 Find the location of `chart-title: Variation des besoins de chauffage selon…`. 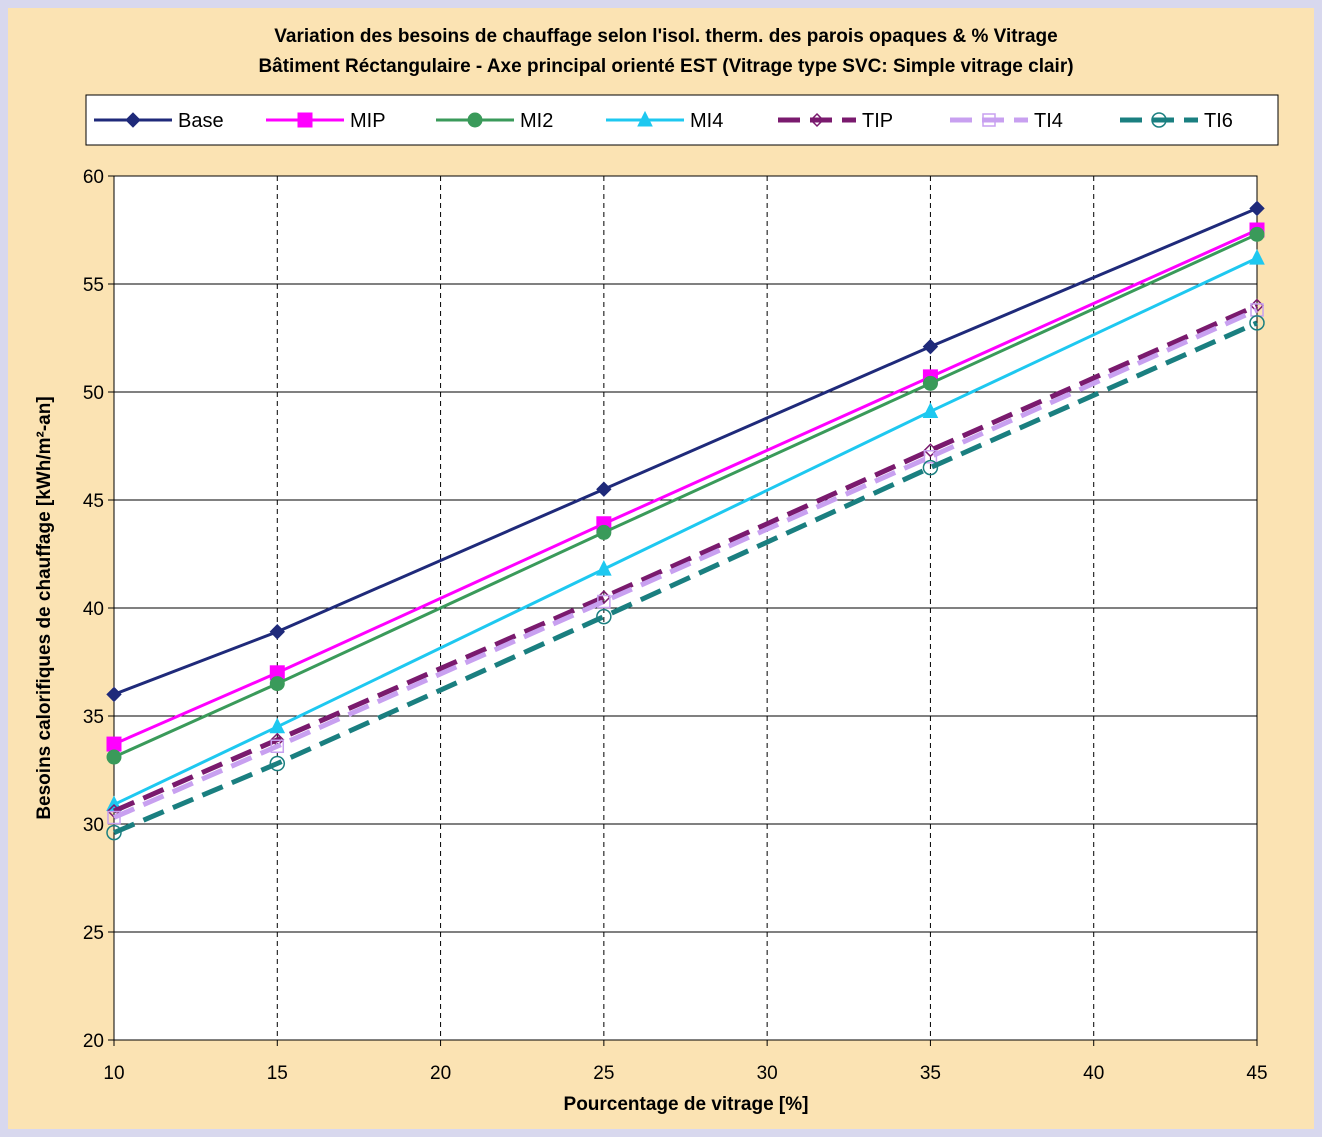

chart-title: Variation des besoins de chauffage selon… is located at coordinates (665, 36).